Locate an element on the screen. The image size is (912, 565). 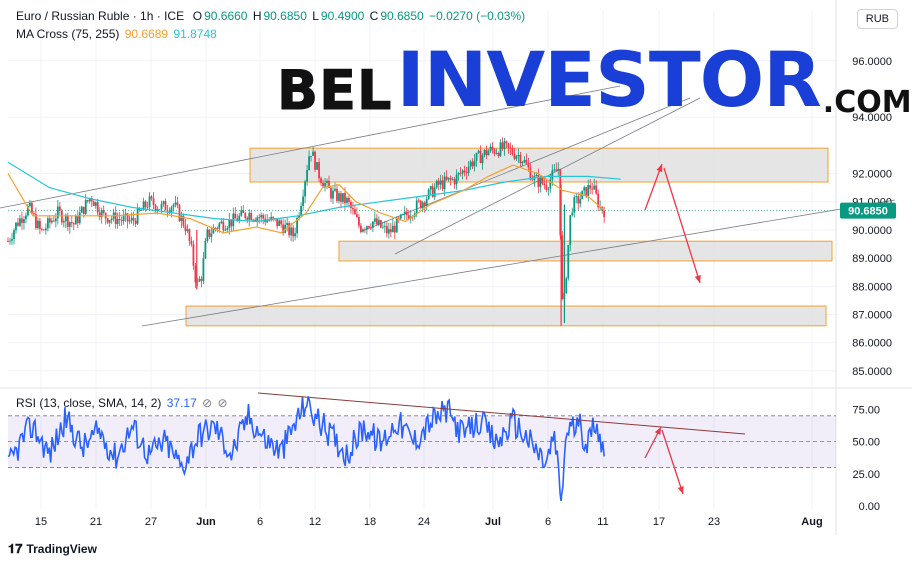
ma-slow-line is located at coordinates (314, 192).